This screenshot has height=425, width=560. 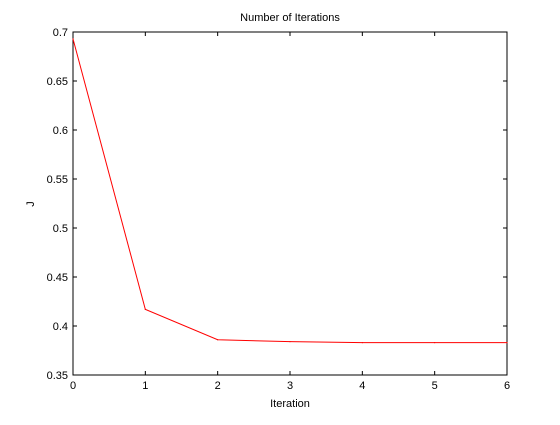 I want to click on x-tick-label: 3, so click(x=290, y=386).